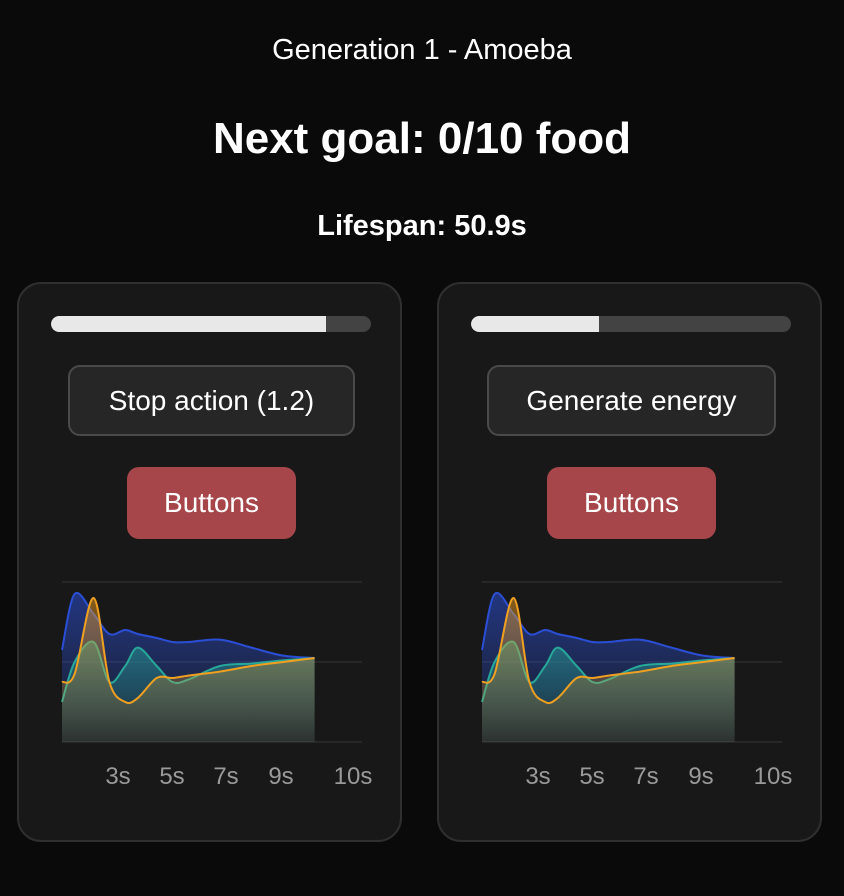 The height and width of the screenshot is (896, 844). I want to click on lifespan-label: Lifespan: 50.9s, so click(422, 226).